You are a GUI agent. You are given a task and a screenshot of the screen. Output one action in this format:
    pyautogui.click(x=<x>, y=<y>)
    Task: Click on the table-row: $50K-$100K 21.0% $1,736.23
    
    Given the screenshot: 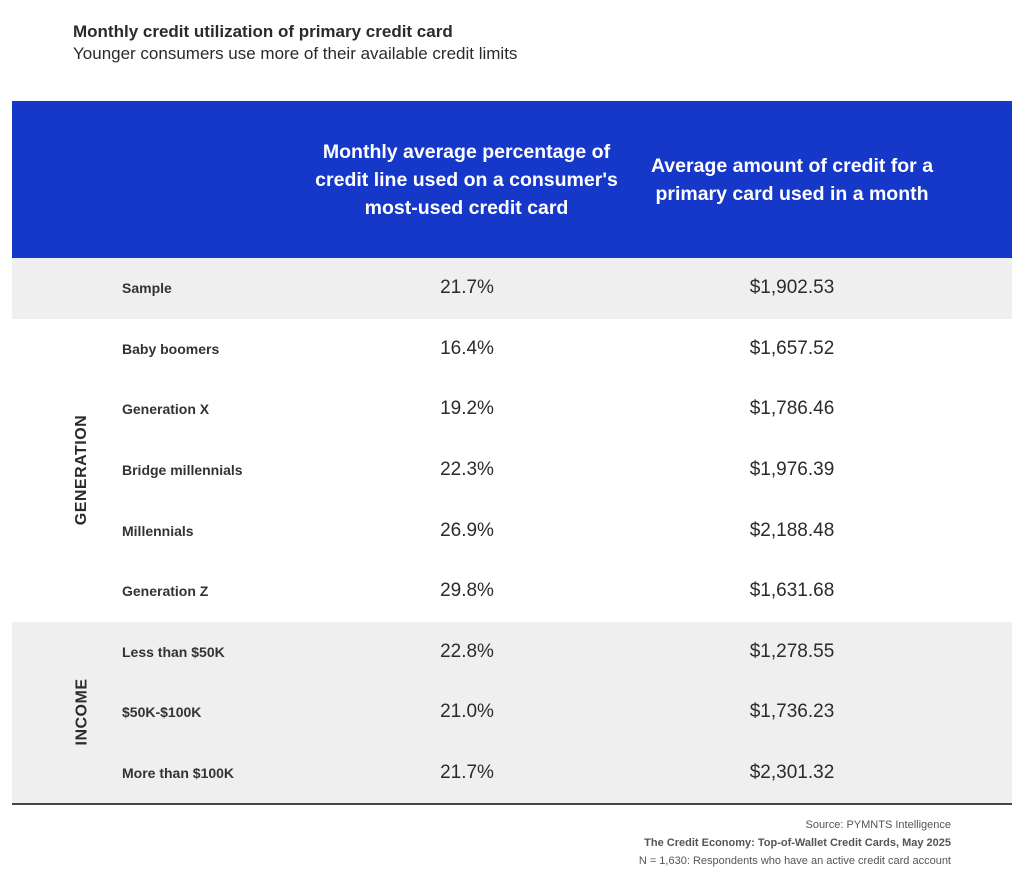 What is the action you would take?
    pyautogui.click(x=512, y=712)
    